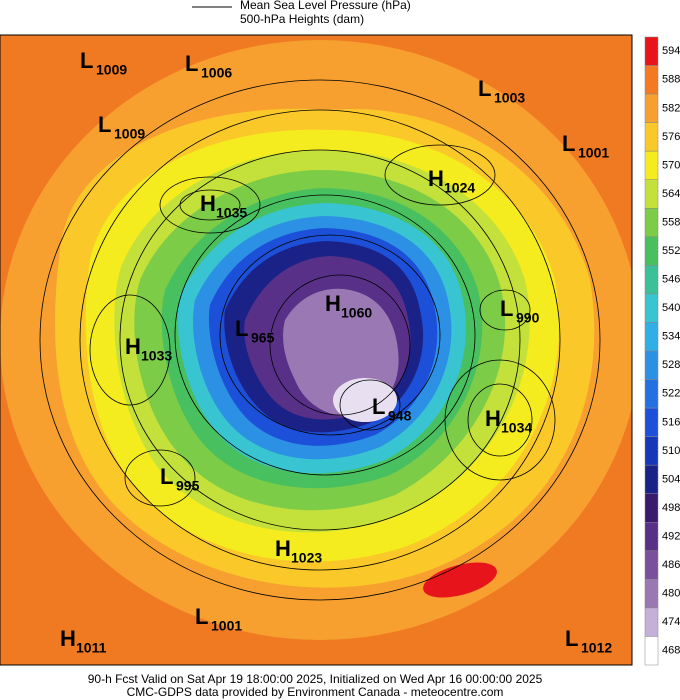 The width and height of the screenshot is (680, 700). What do you see at coordinates (509, 98) in the screenshot?
I see `center-value: 1003` at bounding box center [509, 98].